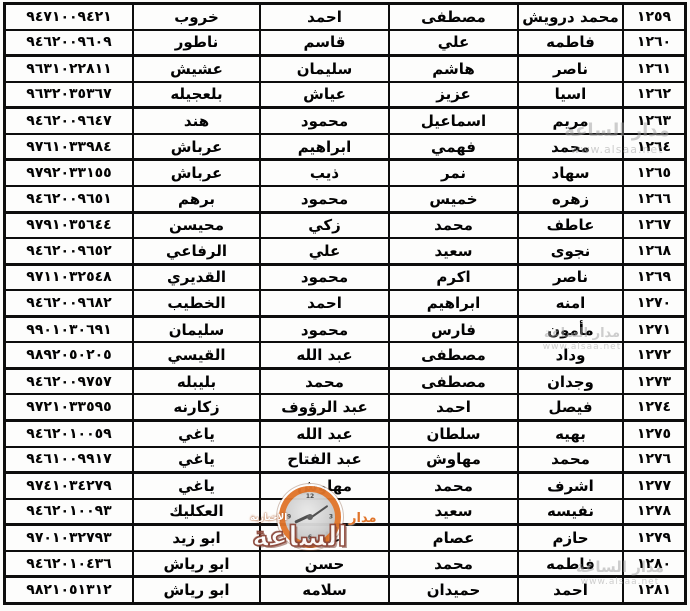  I want to click on table-row: ١٢٦٣ مريم اسماعيل محمود هند ٩٤٦٢٠٠٩٦٤٧, so click(345, 122).